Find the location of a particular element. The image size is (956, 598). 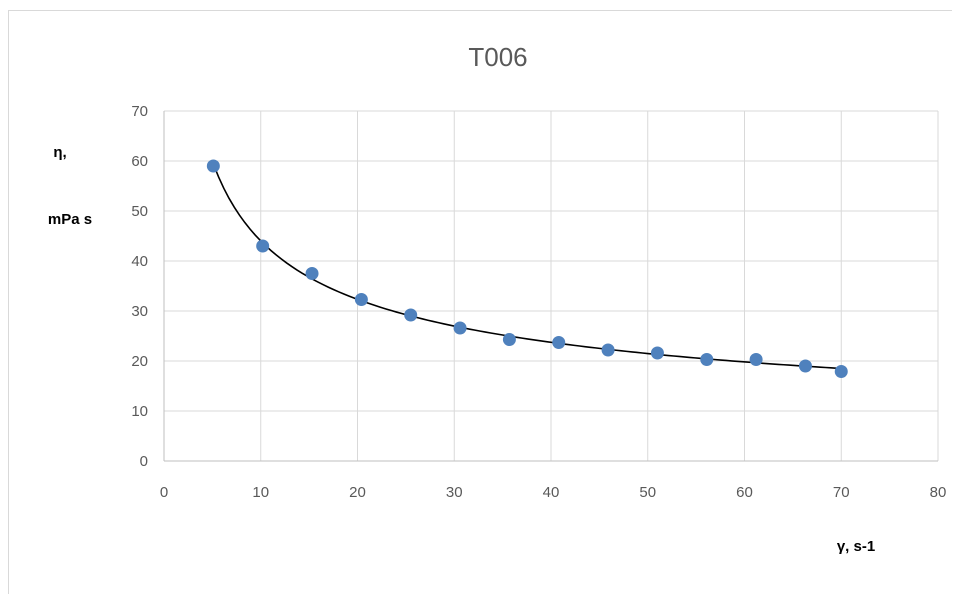

x-axis-label: γ, s-1 is located at coordinates (856, 546).